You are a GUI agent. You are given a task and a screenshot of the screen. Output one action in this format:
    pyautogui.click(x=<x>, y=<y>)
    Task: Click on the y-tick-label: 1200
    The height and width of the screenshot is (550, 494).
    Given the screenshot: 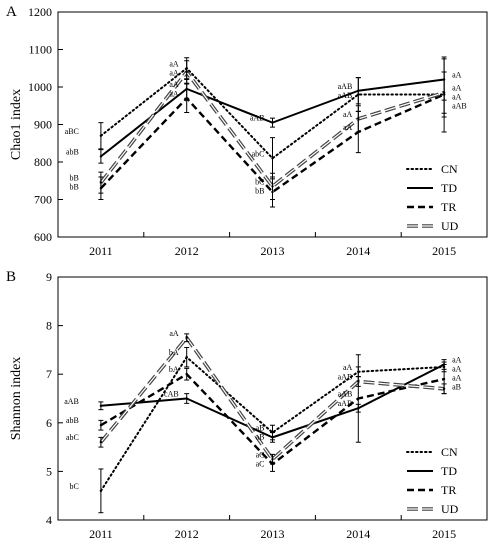 What is the action you would take?
    pyautogui.click(x=40, y=12)
    